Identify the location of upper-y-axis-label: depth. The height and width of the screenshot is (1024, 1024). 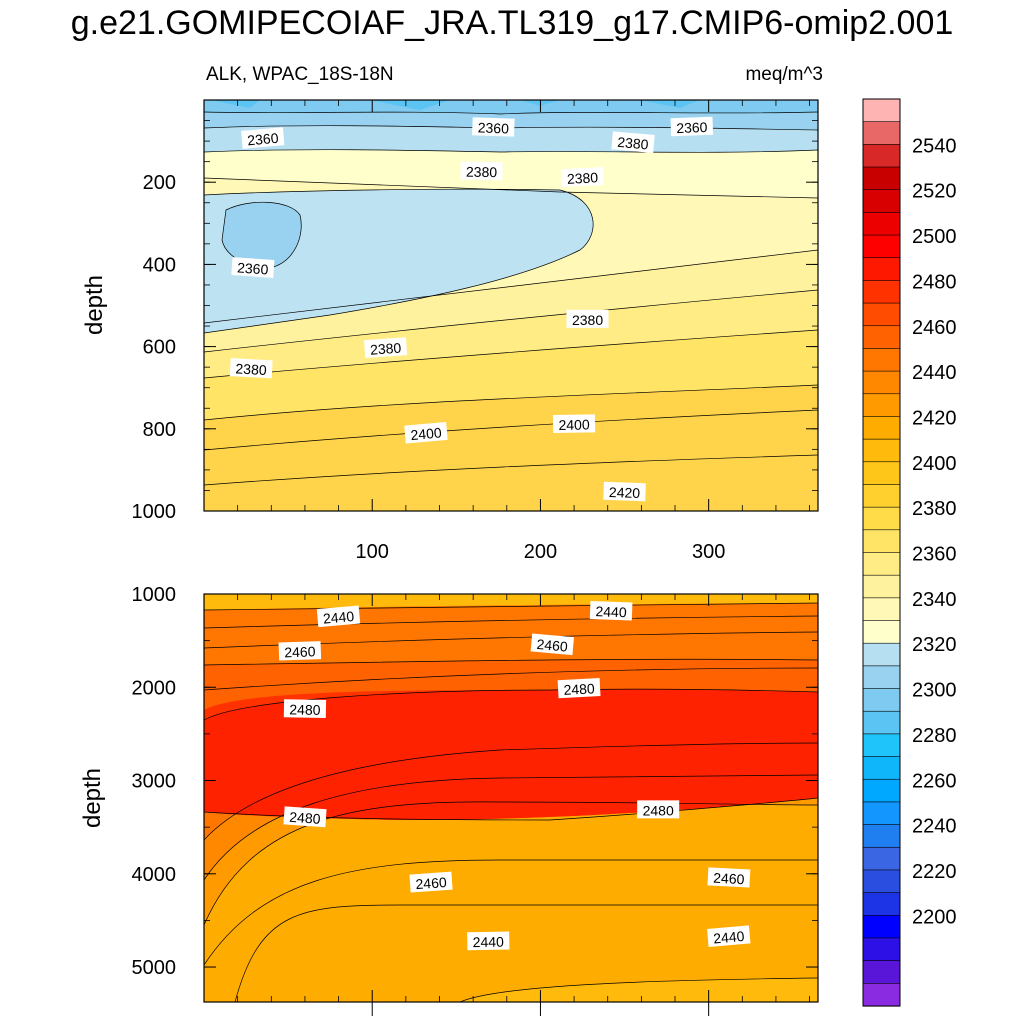
(94, 305).